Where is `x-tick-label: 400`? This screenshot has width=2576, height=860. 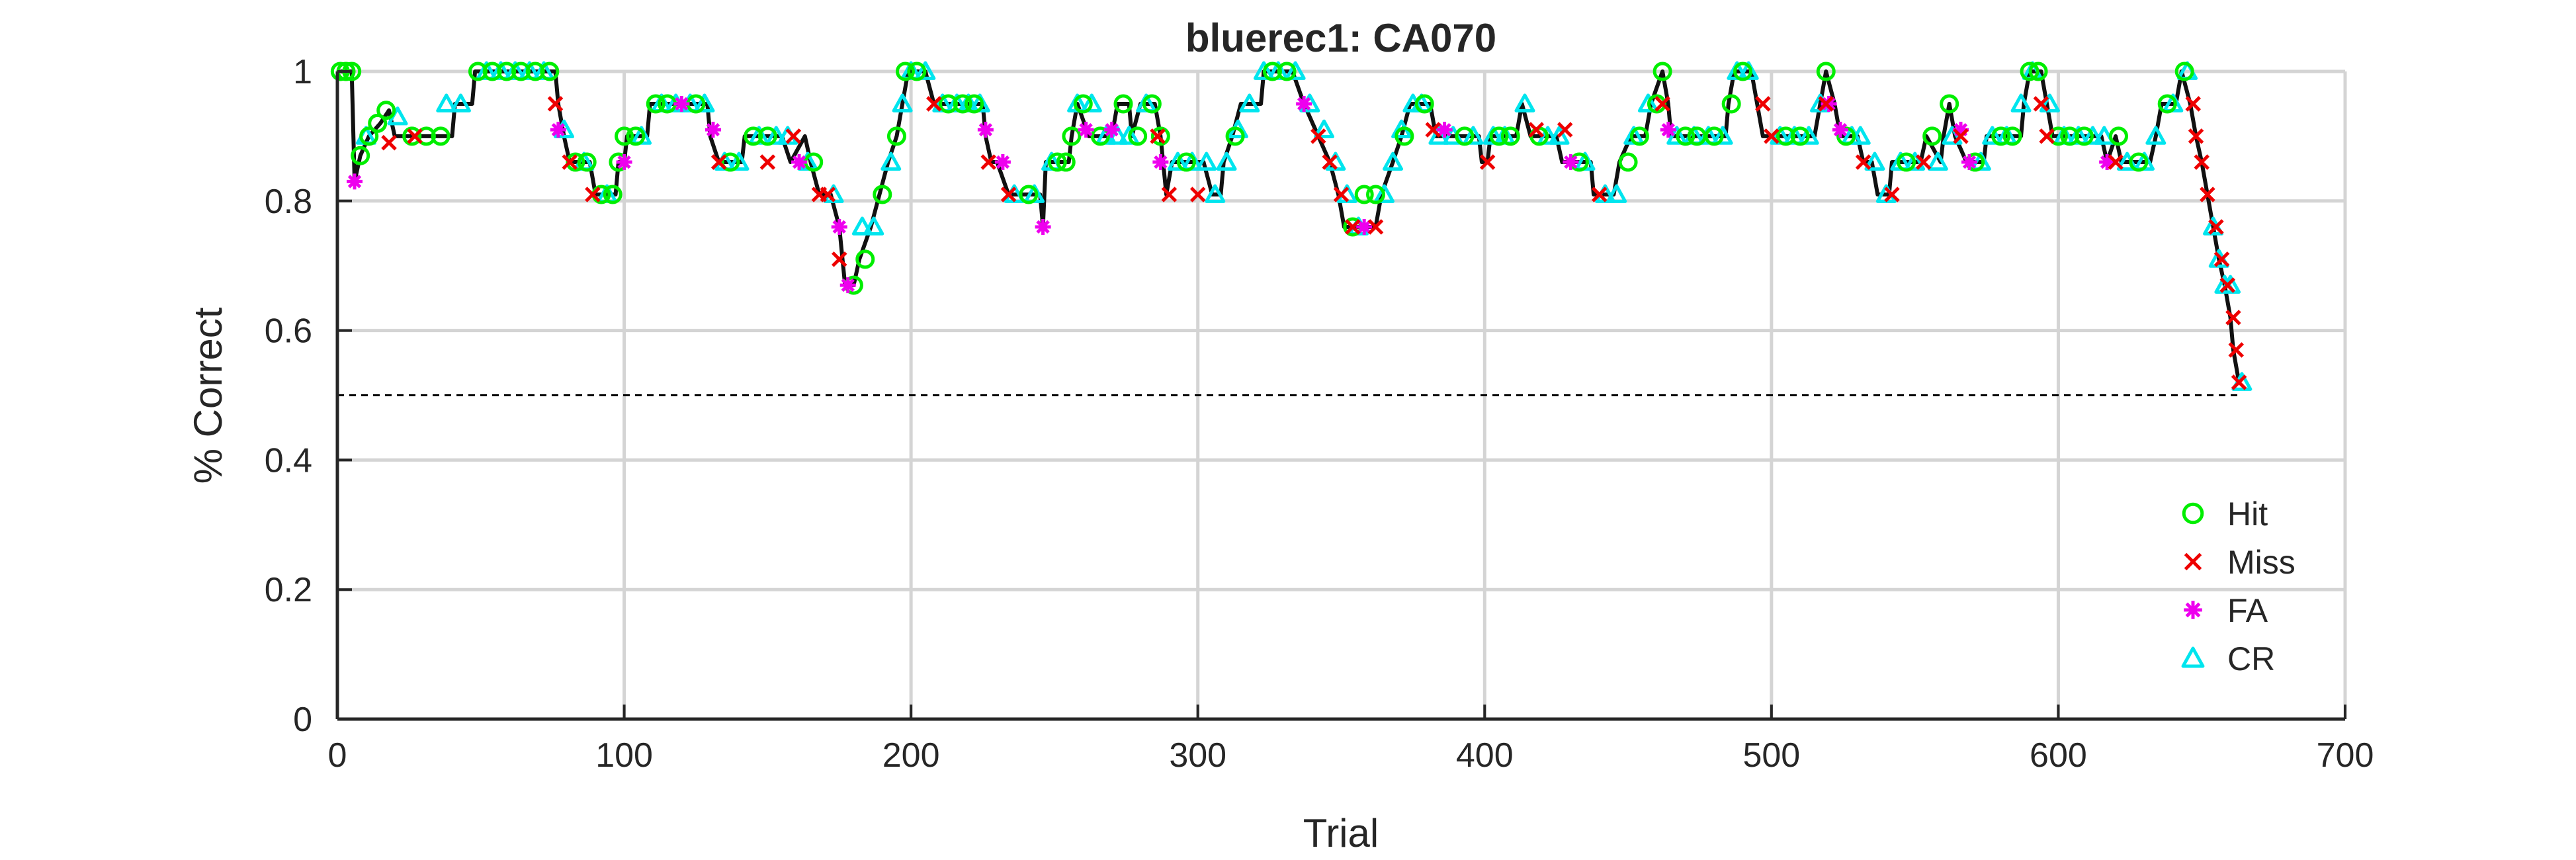 x-tick-label: 400 is located at coordinates (1485, 755).